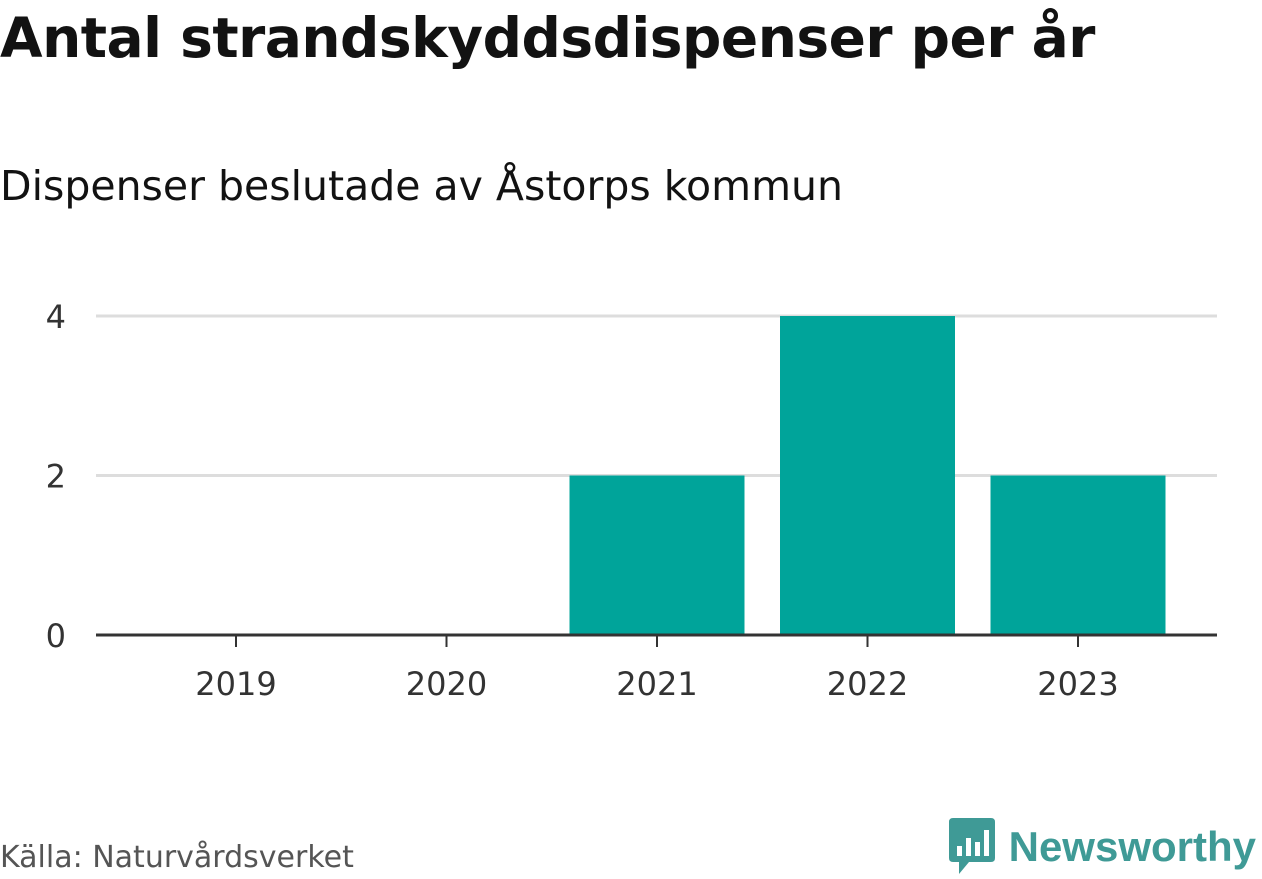 This screenshot has width=1262, height=879. I want to click on brand-logo: Newsworthy, so click(1101, 847).